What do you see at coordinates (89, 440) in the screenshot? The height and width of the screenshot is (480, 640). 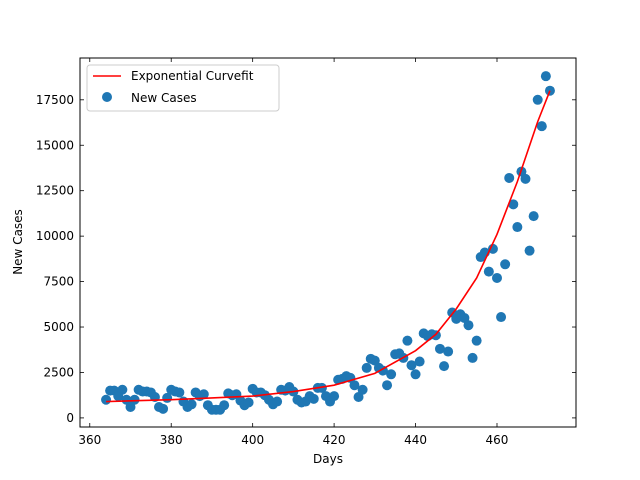 I see `x-tick-label: 360` at bounding box center [89, 440].